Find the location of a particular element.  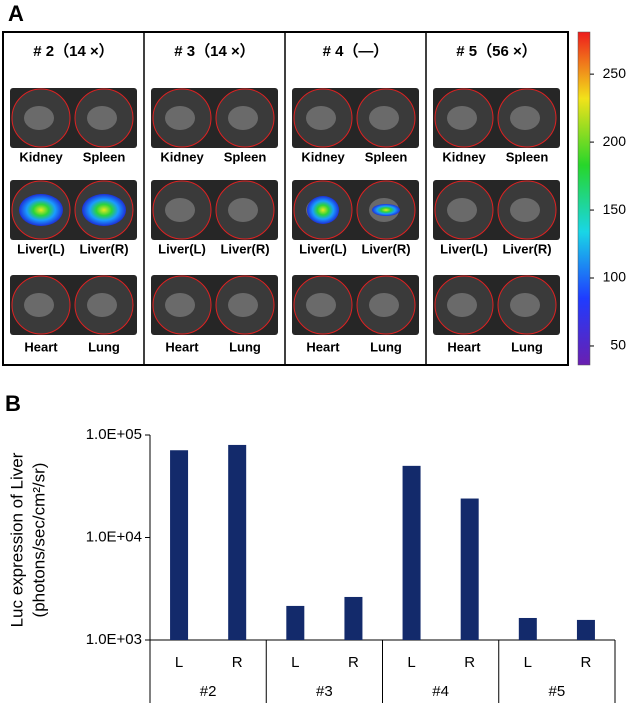

y-tick-label: 1.0E+05 is located at coordinates (114, 434).